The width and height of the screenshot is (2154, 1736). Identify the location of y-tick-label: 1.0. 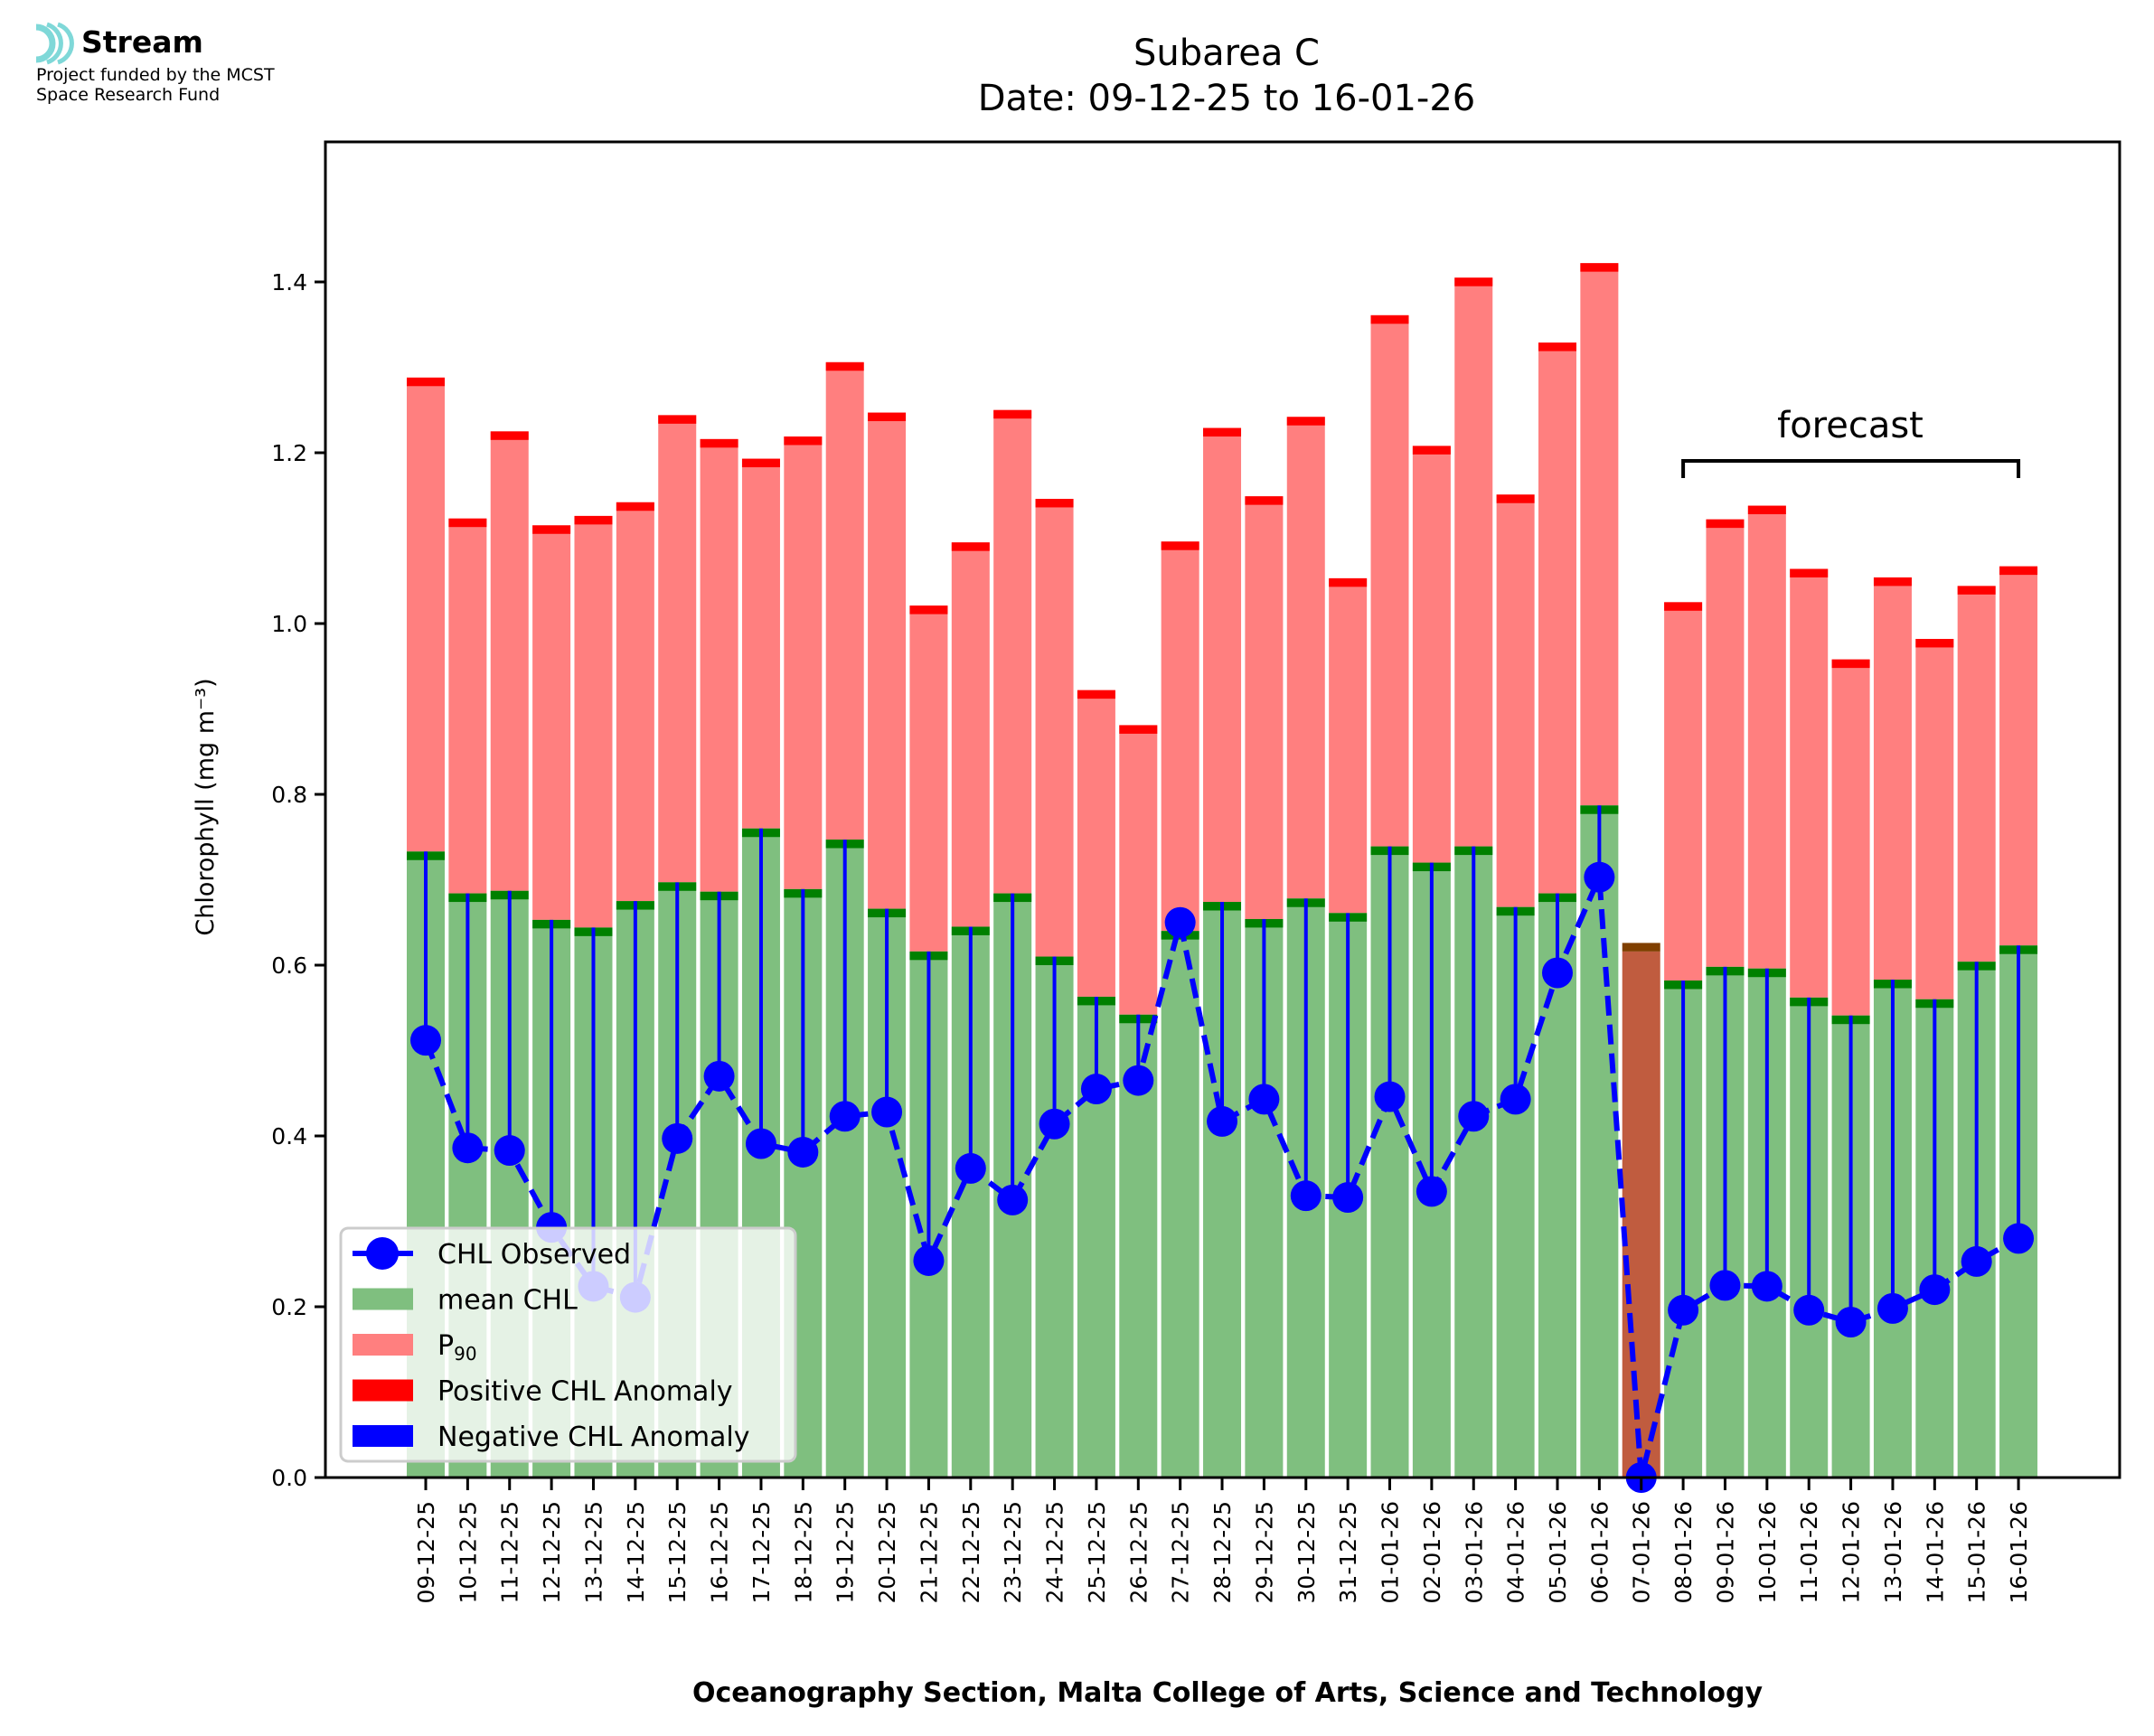
(289, 624).